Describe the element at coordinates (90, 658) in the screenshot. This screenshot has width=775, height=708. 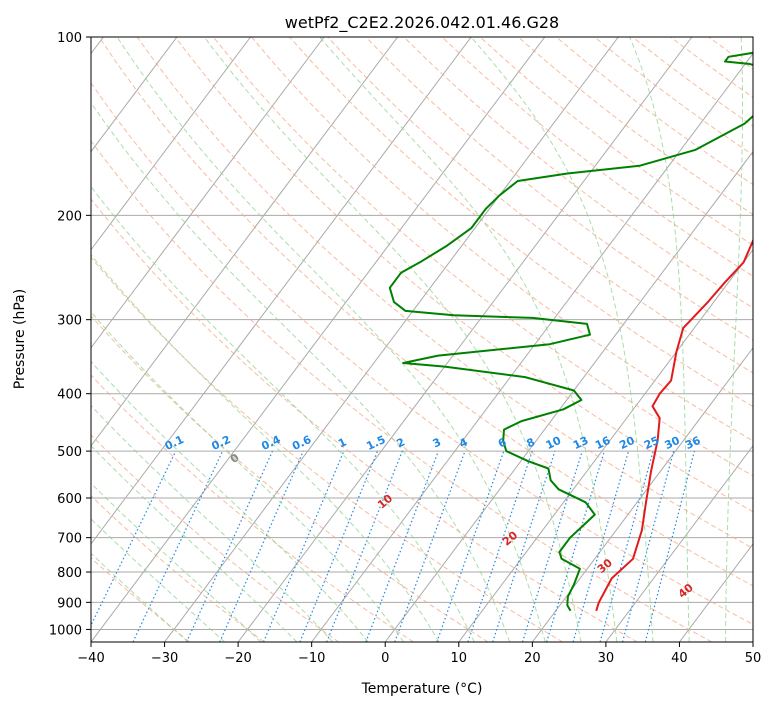
I see `x-tick-label: −40` at that location.